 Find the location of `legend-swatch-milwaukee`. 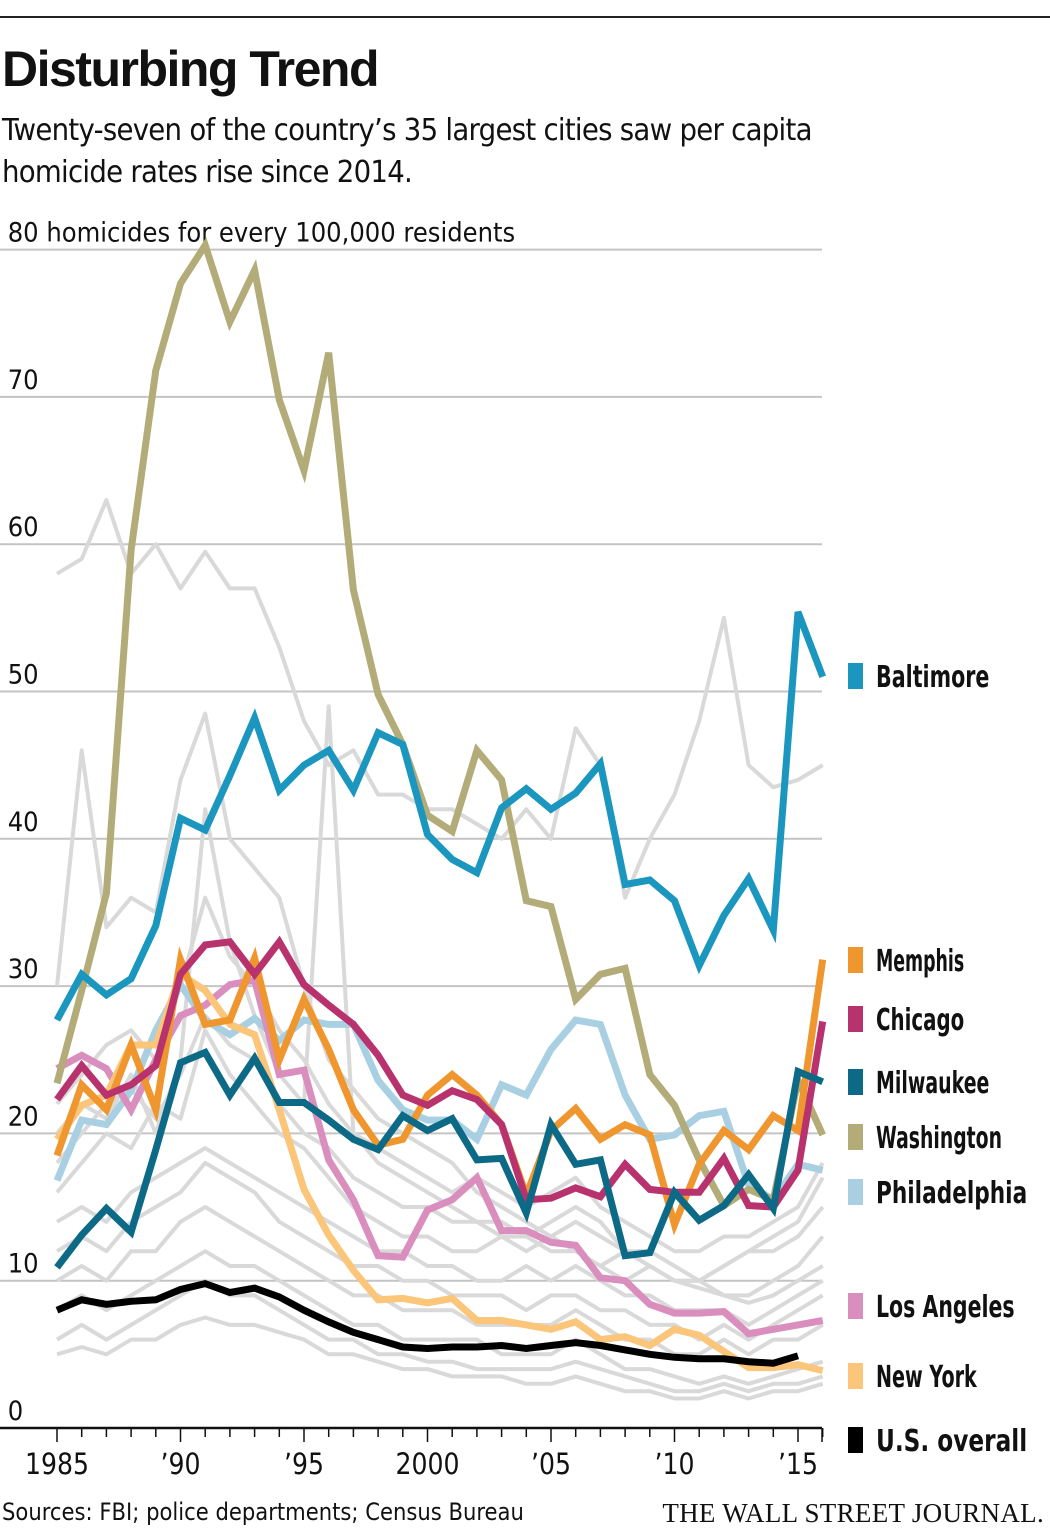

legend-swatch-milwaukee is located at coordinates (855, 1082).